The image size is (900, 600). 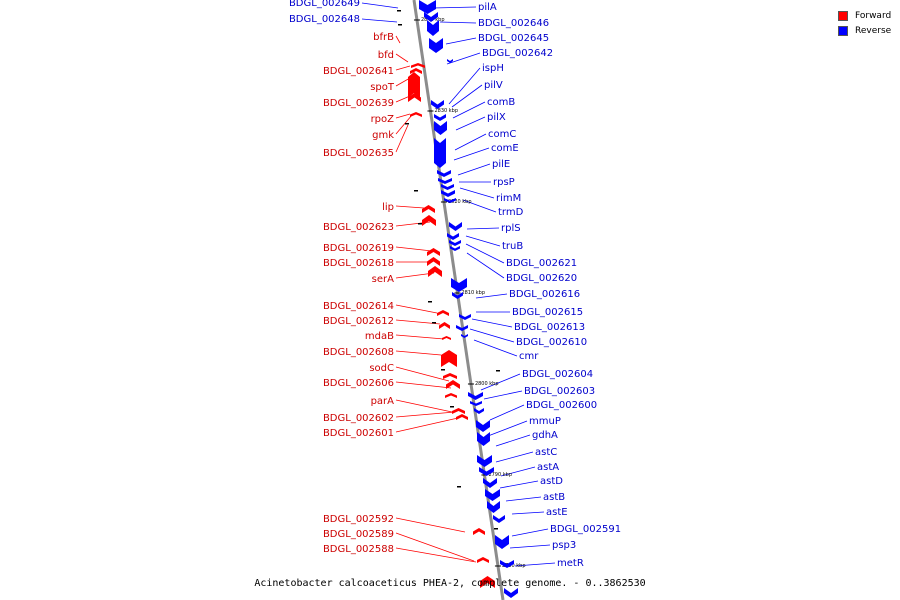 I want to click on gene-label-forward: BDGL_002592, so click(x=358, y=519).